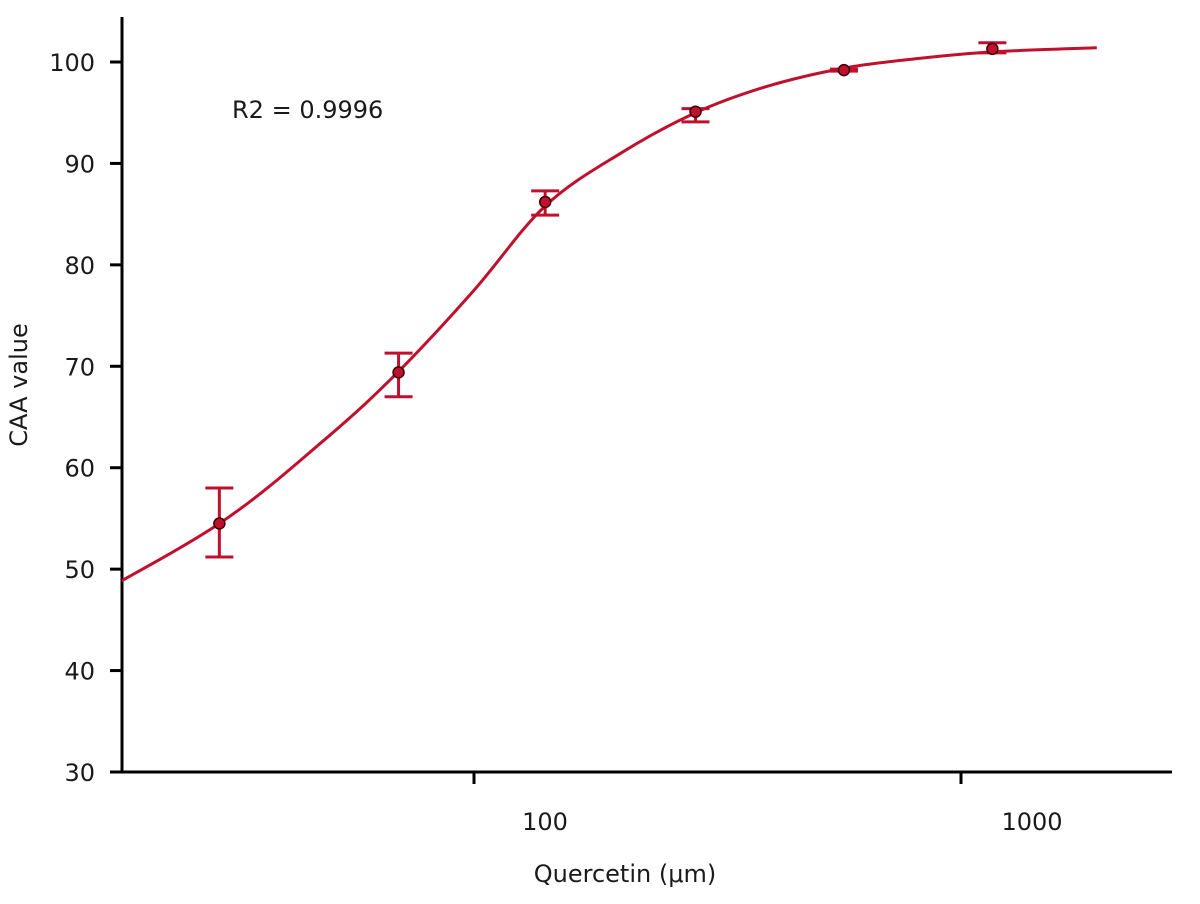 This screenshot has width=1200, height=904. What do you see at coordinates (85, 418) in the screenshot?
I see `y-ticks: 30 40 50 60 70 80 90 100` at bounding box center [85, 418].